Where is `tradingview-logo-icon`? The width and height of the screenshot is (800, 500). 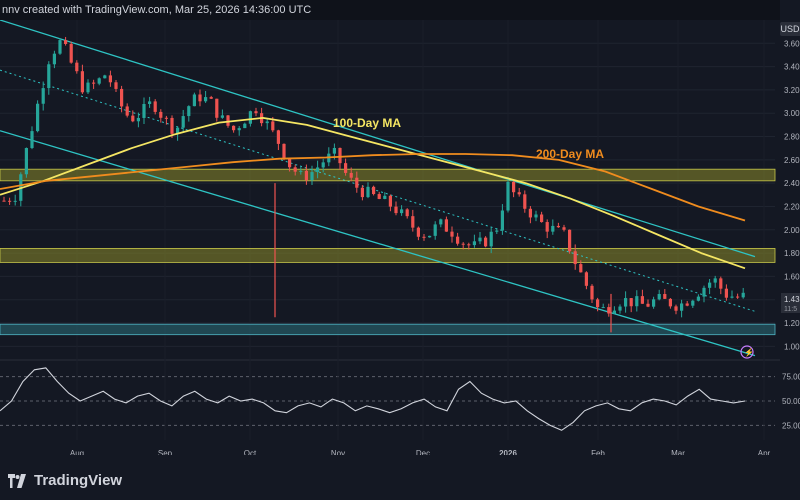
tradingview-logo-icon is located at coordinates (17, 480).